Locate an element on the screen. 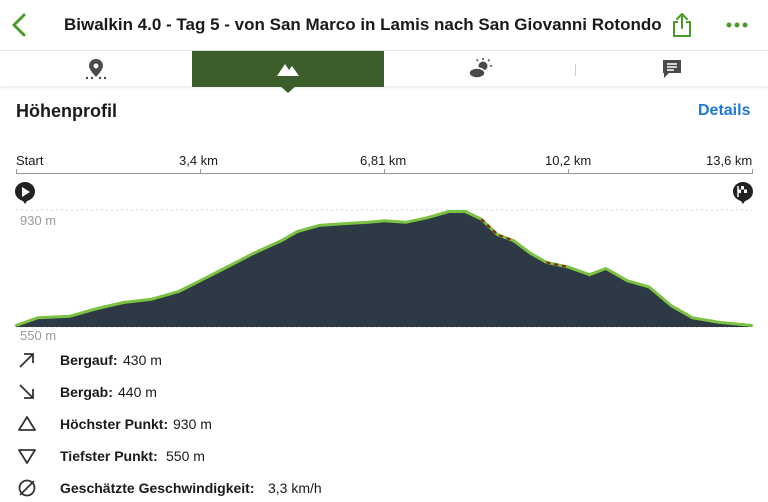 The height and width of the screenshot is (502, 768). start-marker is located at coordinates (25, 195).